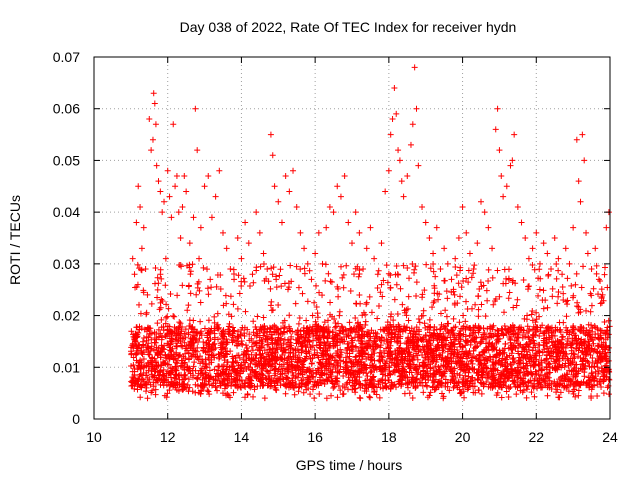 The width and height of the screenshot is (640, 480). What do you see at coordinates (66, 238) in the screenshot?
I see `y-tick-labels: 0 0.01 0.02 0.03 0.04 0.05 0.06 0.07` at bounding box center [66, 238].